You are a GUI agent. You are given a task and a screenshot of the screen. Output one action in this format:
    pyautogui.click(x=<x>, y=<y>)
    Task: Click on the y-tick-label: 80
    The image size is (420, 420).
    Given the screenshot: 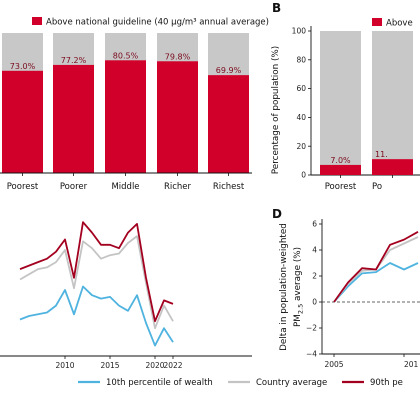 What is the action you would take?
    pyautogui.click(x=301, y=59)
    